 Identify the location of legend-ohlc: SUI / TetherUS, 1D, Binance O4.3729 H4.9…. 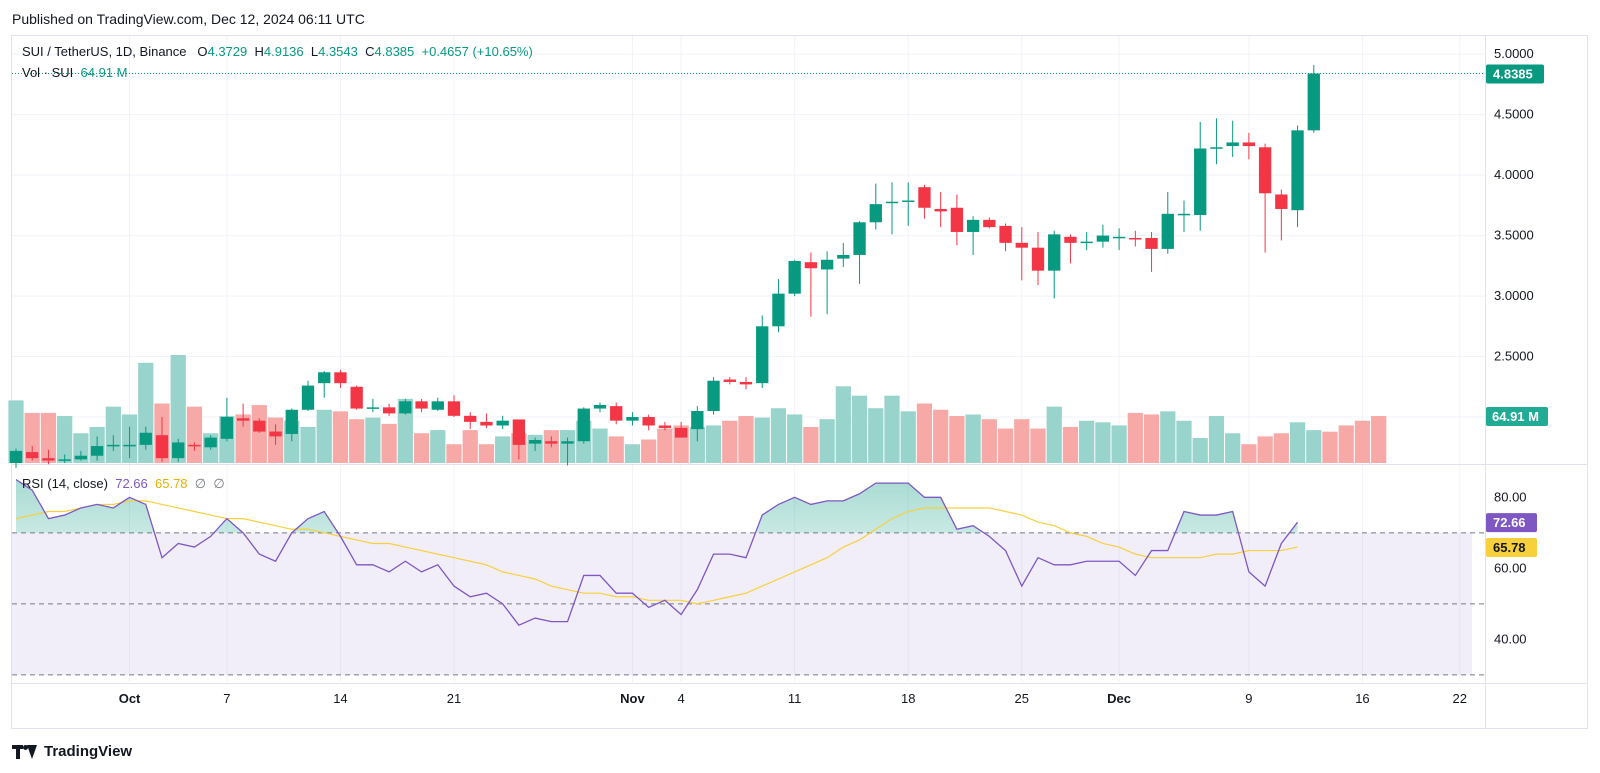
(277, 51).